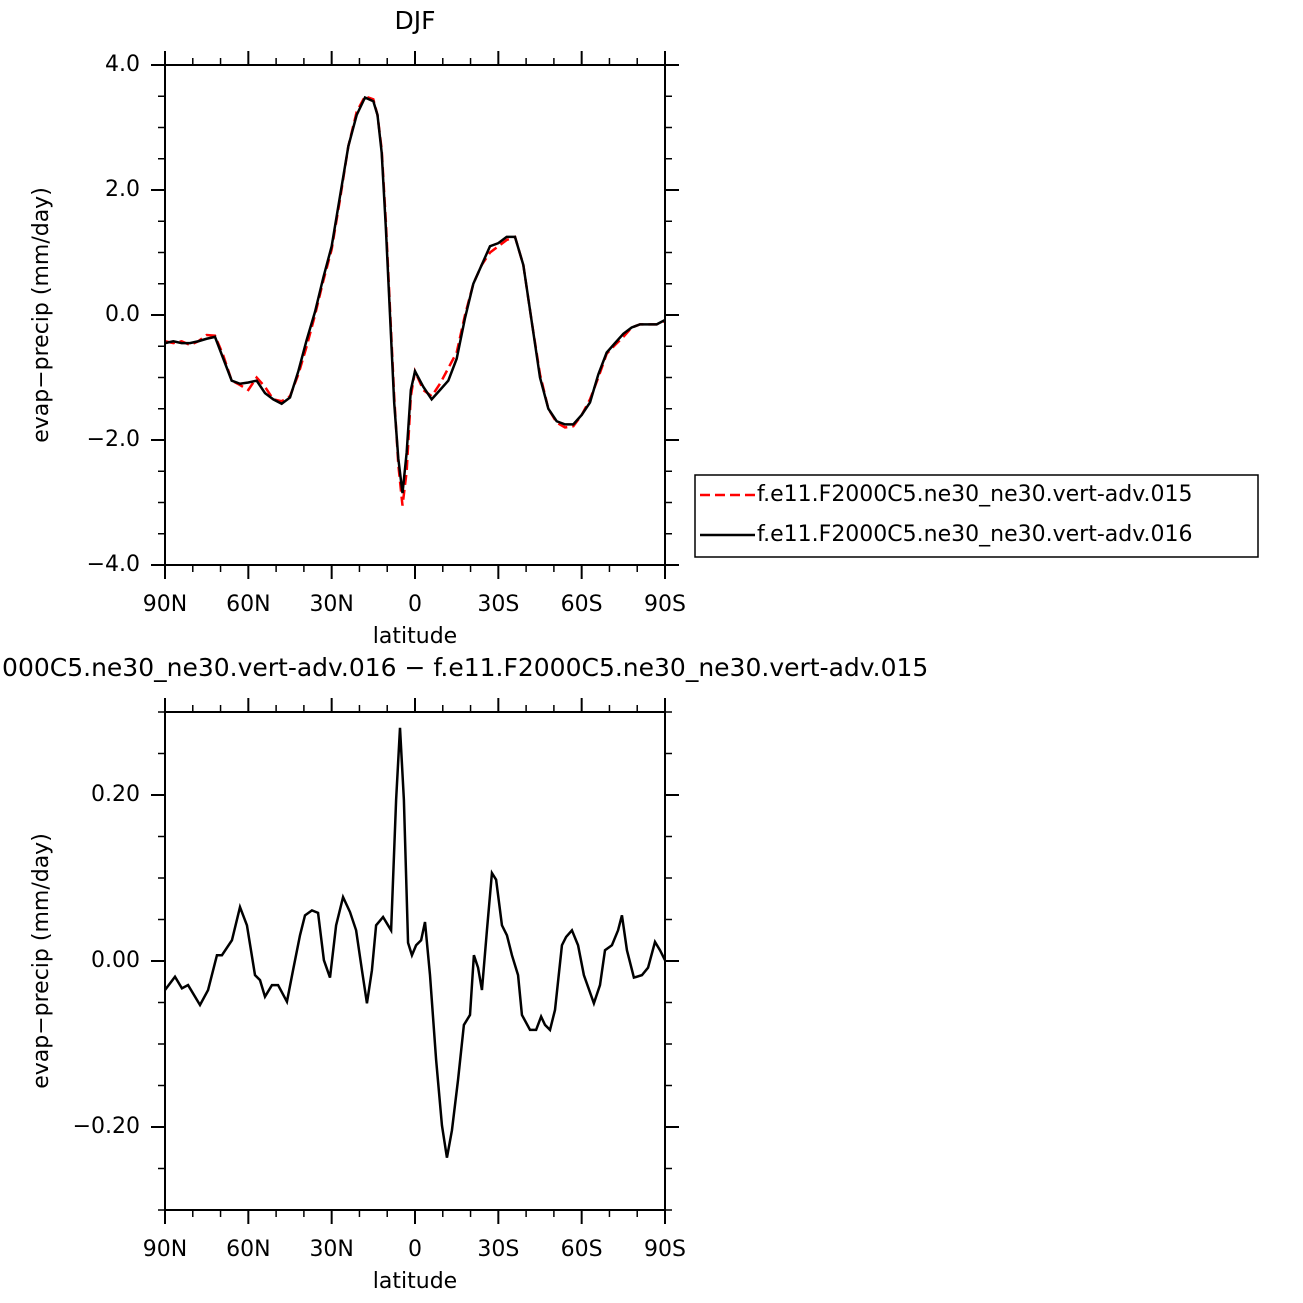 The width and height of the screenshot is (1303, 1303). What do you see at coordinates (975, 534) in the screenshot?
I see `legend-label: f.e11.F2000C5.ne30_ne30.vert-adv.016` at bounding box center [975, 534].